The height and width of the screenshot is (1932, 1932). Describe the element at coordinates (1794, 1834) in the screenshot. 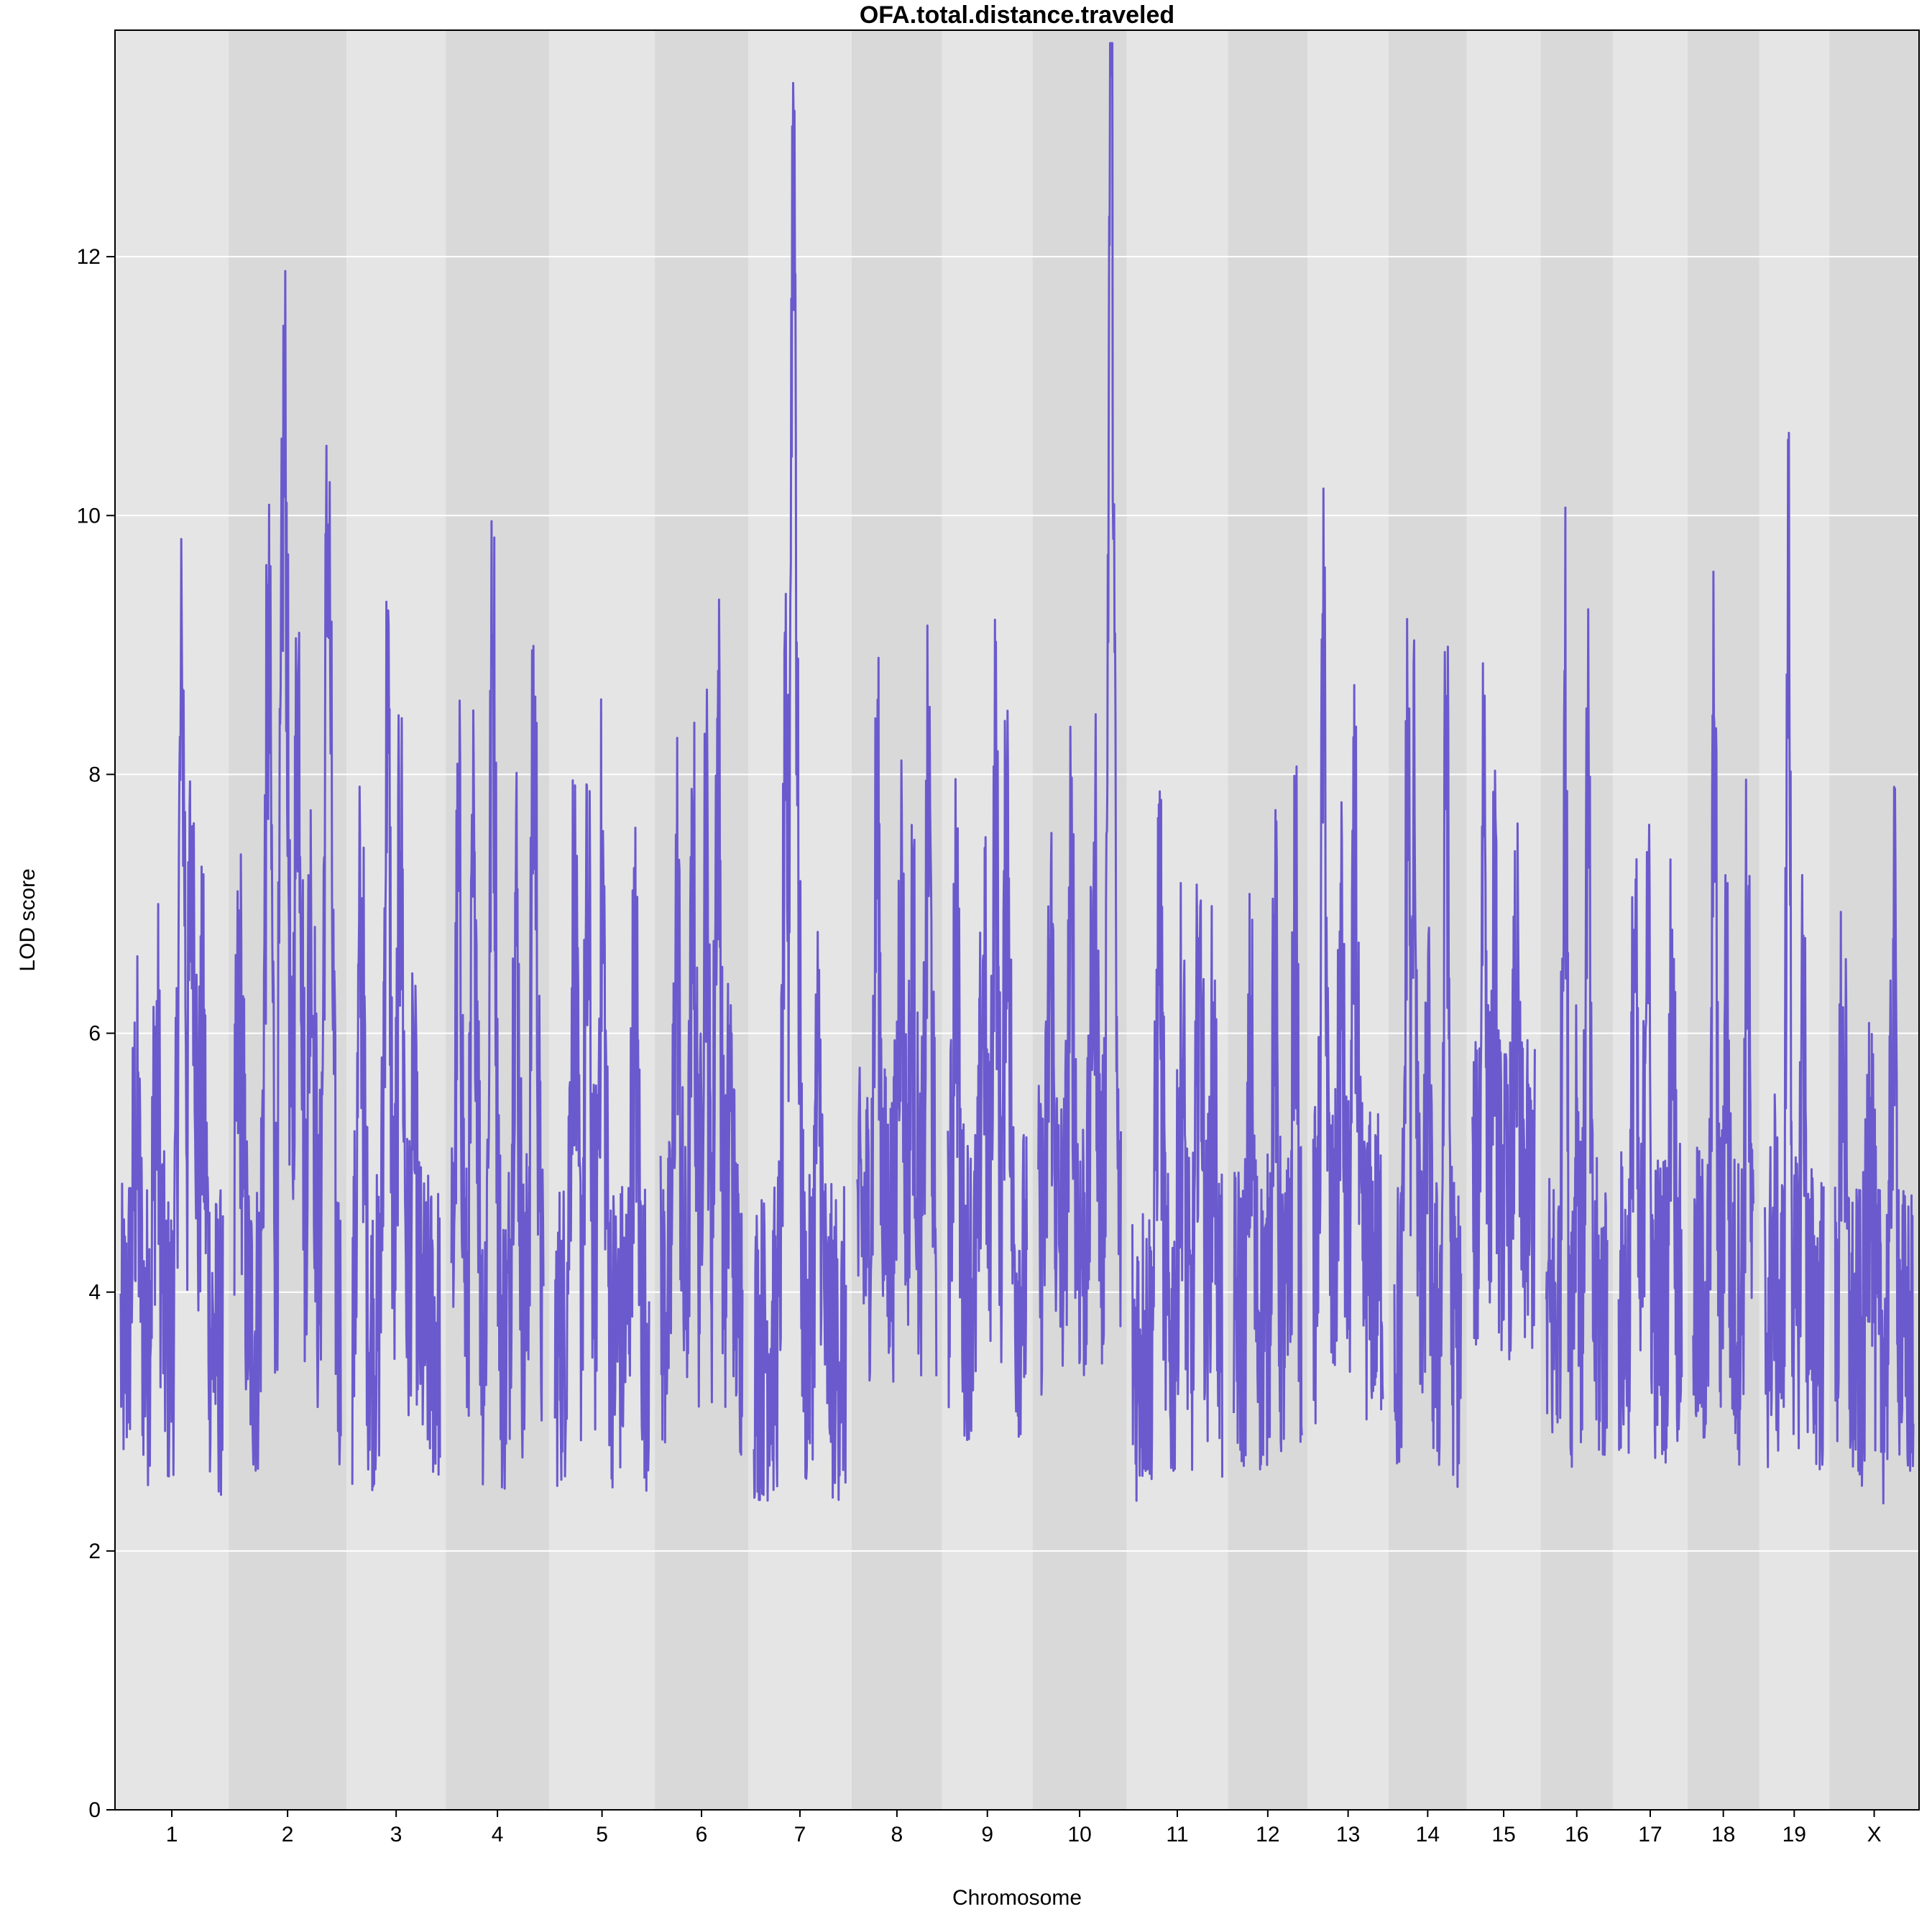

I see `x-tick-label-chr-19: 19` at that location.